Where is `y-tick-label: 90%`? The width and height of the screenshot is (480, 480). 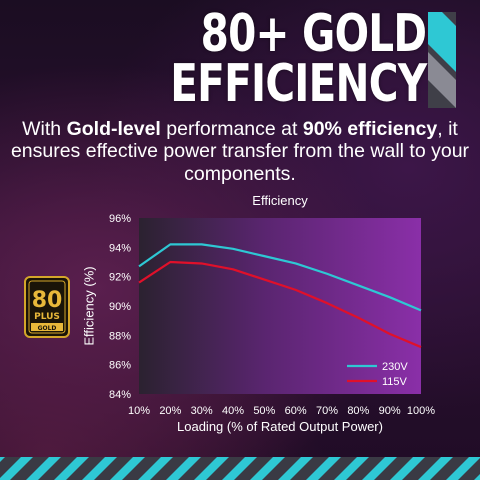 y-tick-label: 90% is located at coordinates (120, 307).